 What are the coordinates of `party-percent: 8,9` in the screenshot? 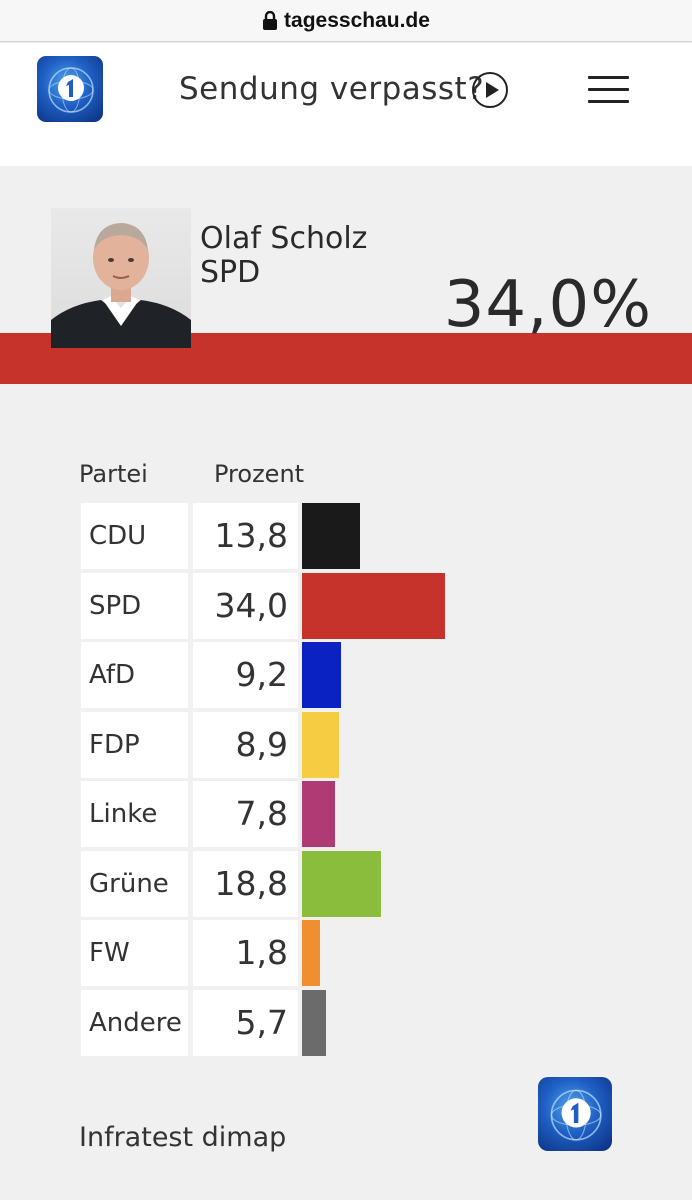 It's located at (245, 744).